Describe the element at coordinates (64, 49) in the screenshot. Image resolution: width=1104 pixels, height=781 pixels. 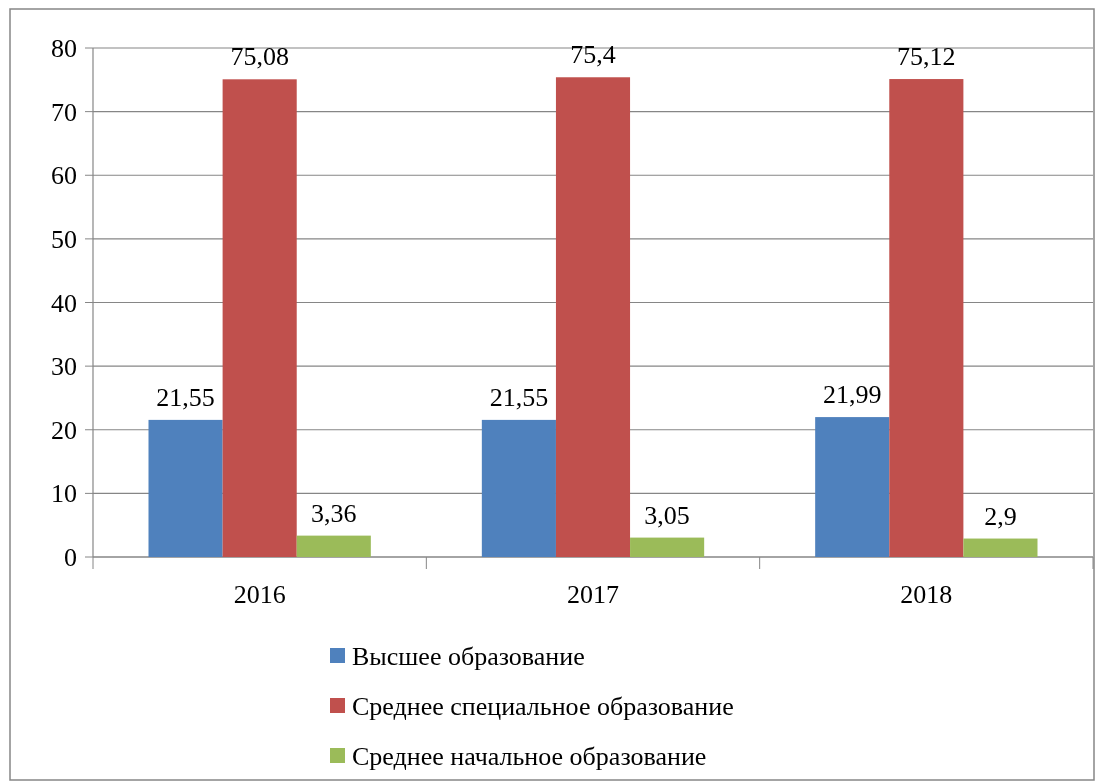
I see `y-tick-label: 80` at that location.